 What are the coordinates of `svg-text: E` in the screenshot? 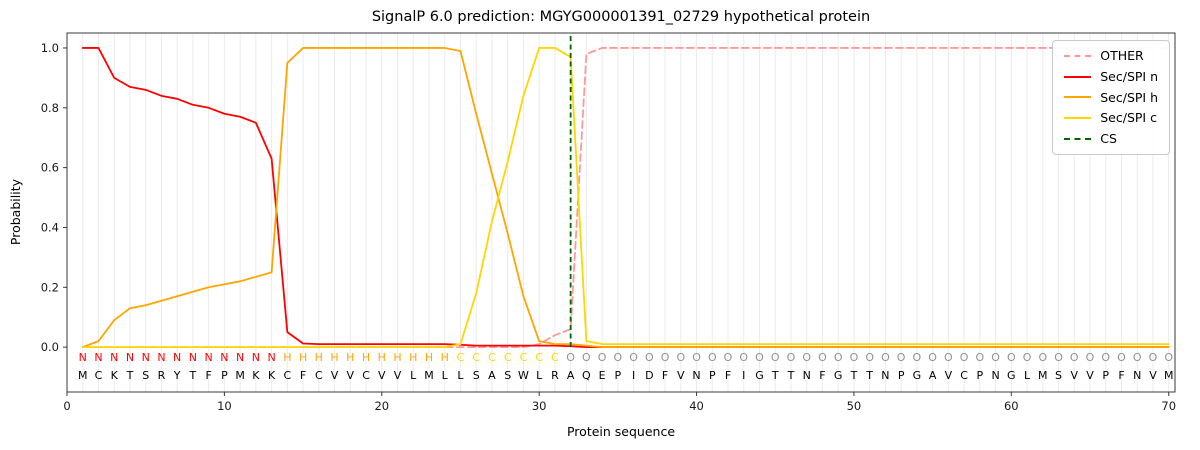 It's located at (602, 375).